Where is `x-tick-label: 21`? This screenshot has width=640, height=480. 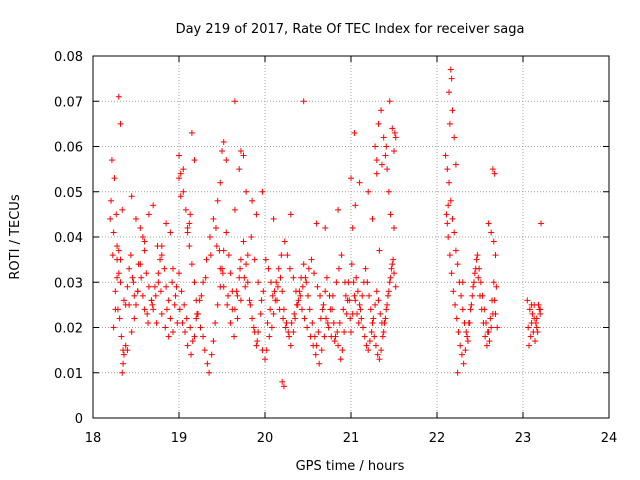 x-tick-label: 21 is located at coordinates (351, 438).